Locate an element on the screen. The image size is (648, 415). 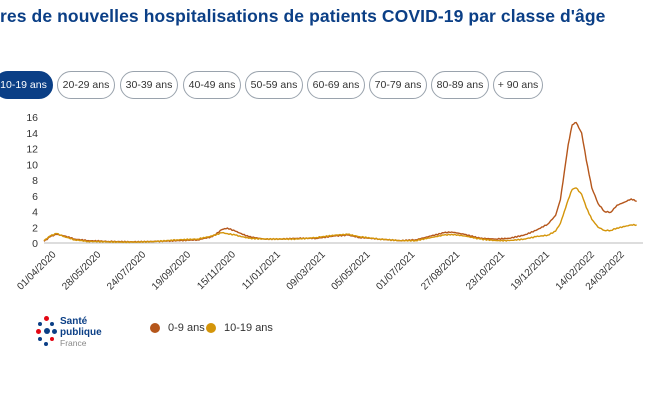
x-tick-label: 15/11/2020 is located at coordinates (216, 270).